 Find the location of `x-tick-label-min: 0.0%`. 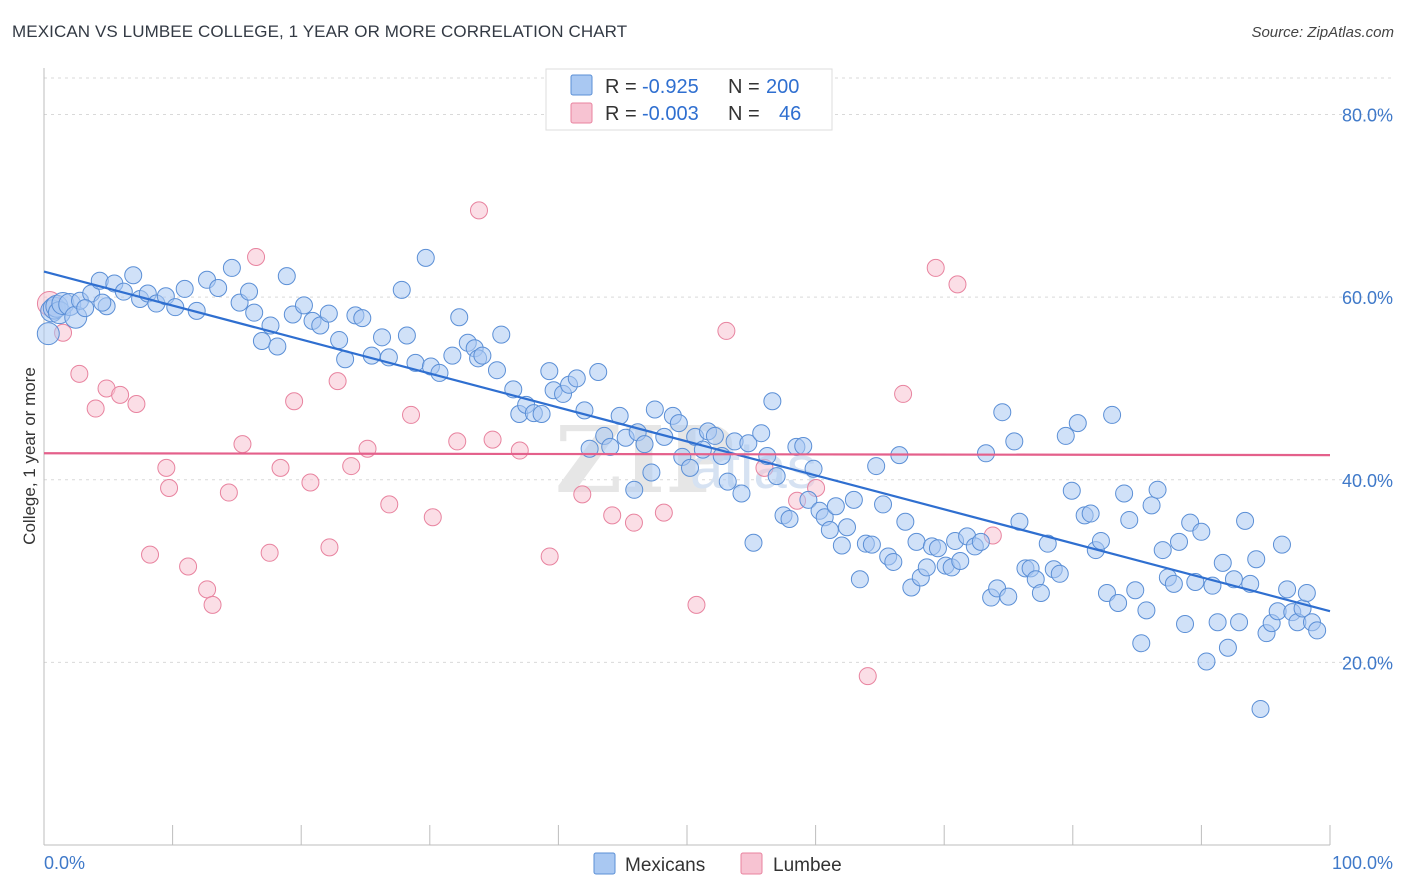

x-tick-label-min: 0.0% is located at coordinates (64, 863).